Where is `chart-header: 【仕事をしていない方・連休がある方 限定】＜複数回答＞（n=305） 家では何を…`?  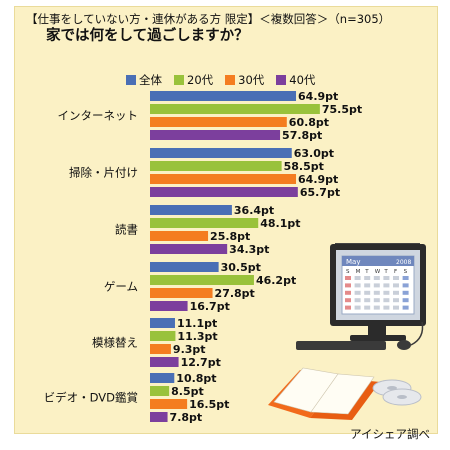
chart-header: 【仕事をしていない方・連休がある方 限定】＜複数回答＞（n=305） 家では何を… is located at coordinates (231, 29).